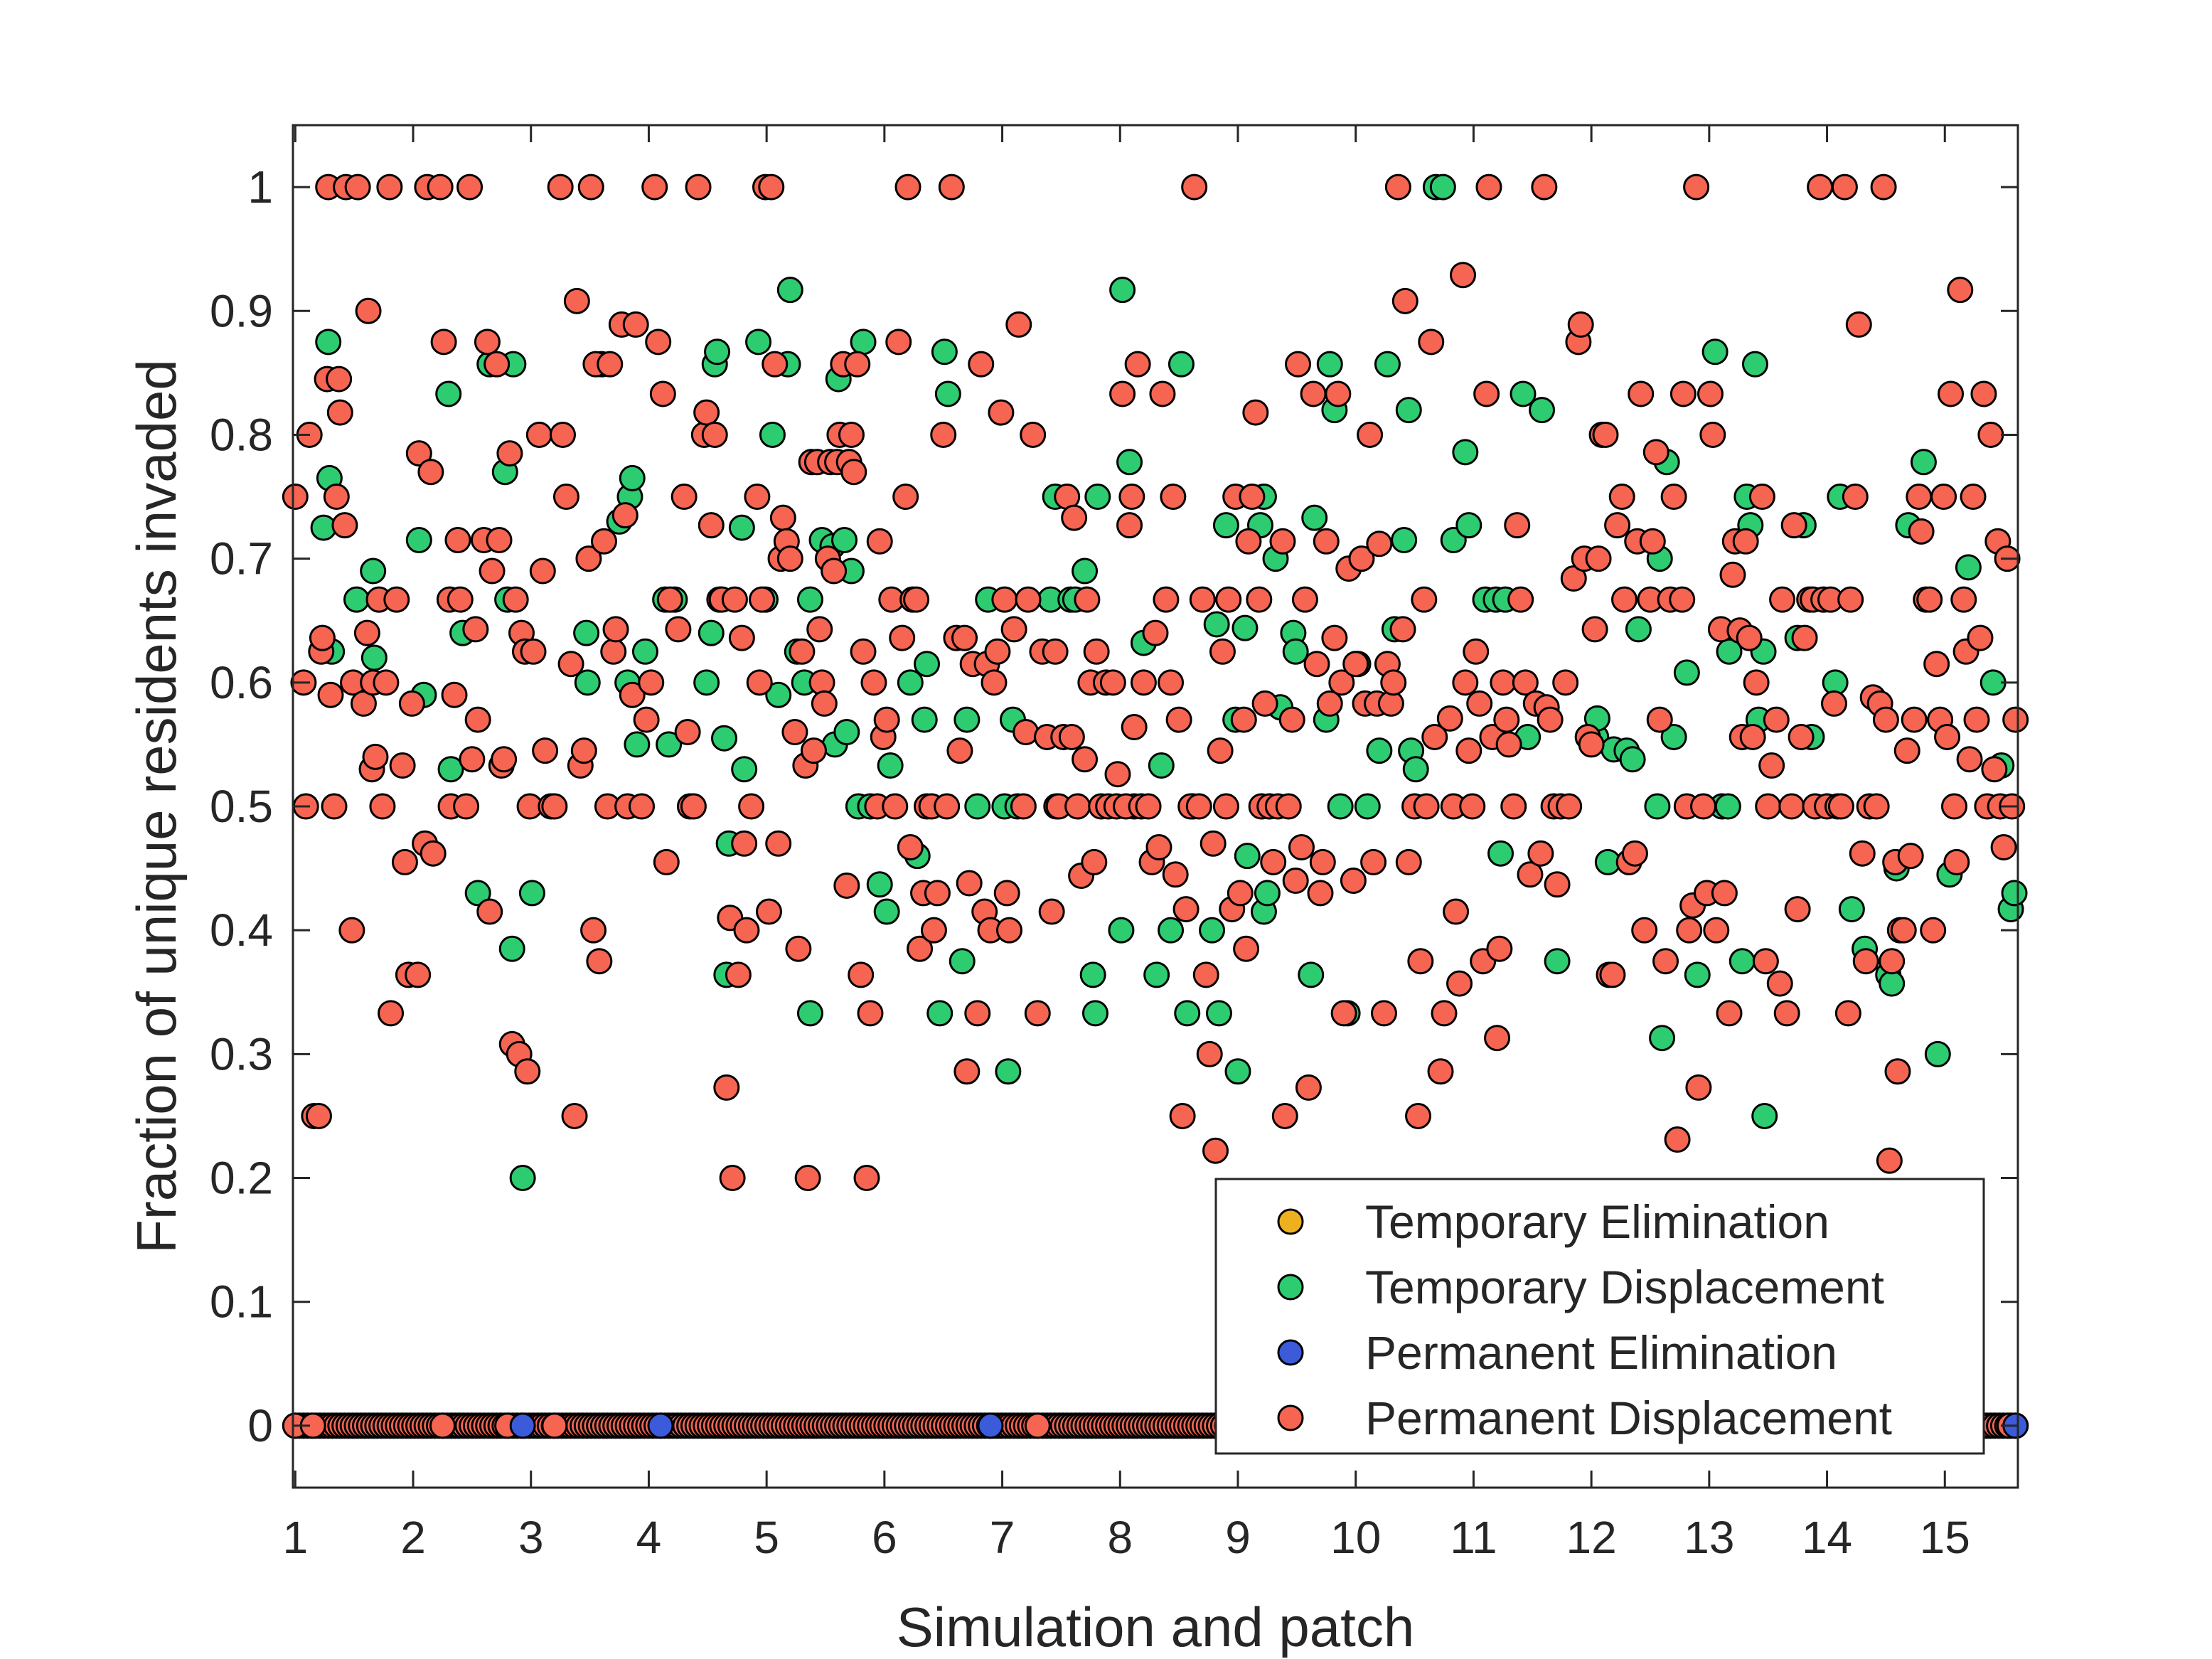 This screenshot has width=2212, height=1659. What do you see at coordinates (1238, 1537) in the screenshot?
I see `x-tick-label: 9` at bounding box center [1238, 1537].